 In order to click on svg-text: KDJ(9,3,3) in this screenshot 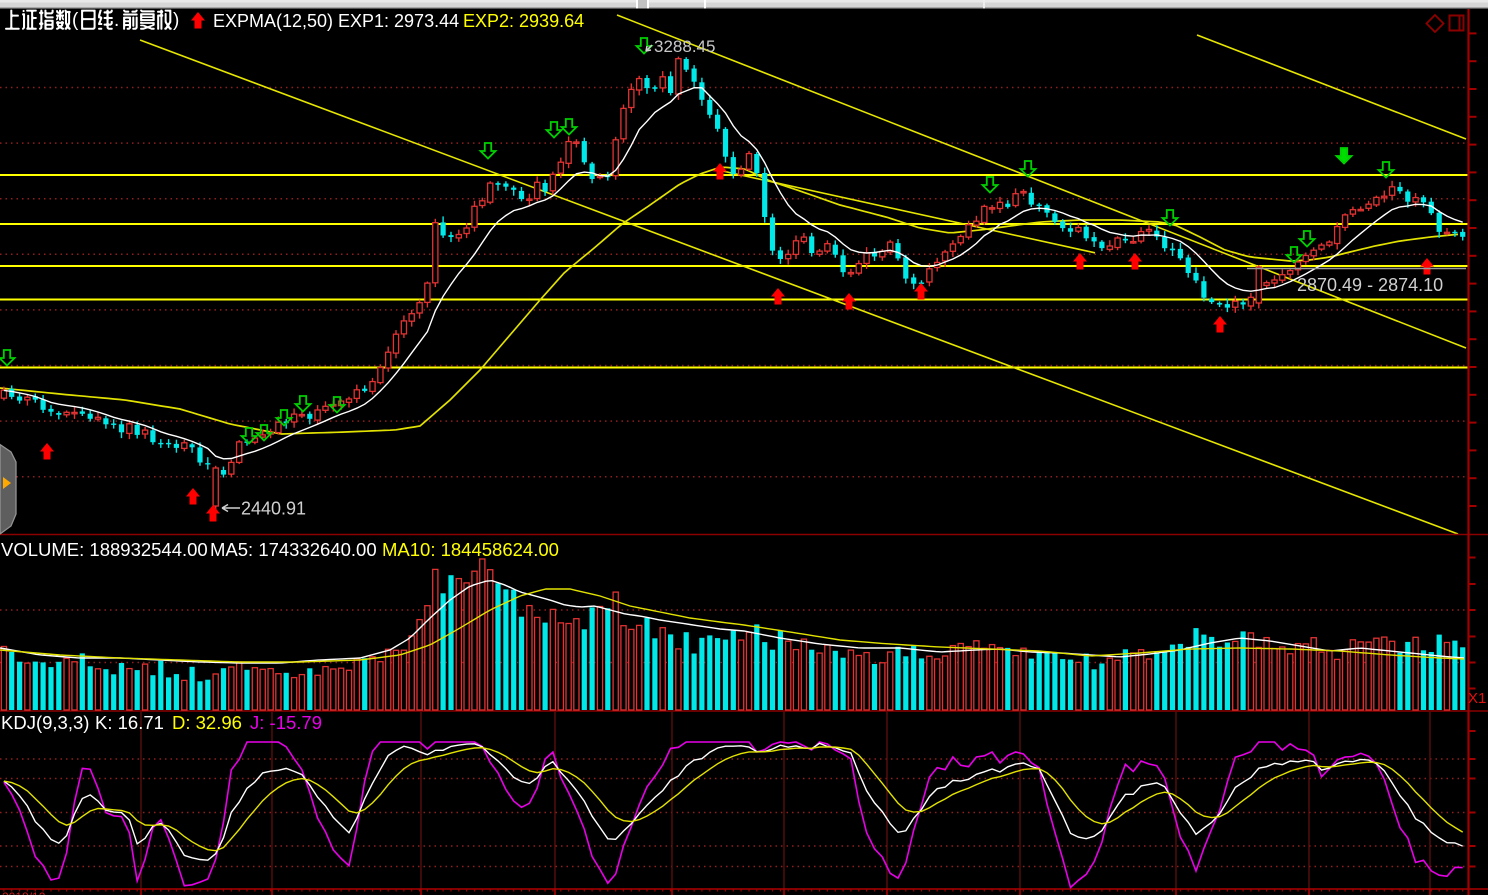, I will do `click(45, 722)`.